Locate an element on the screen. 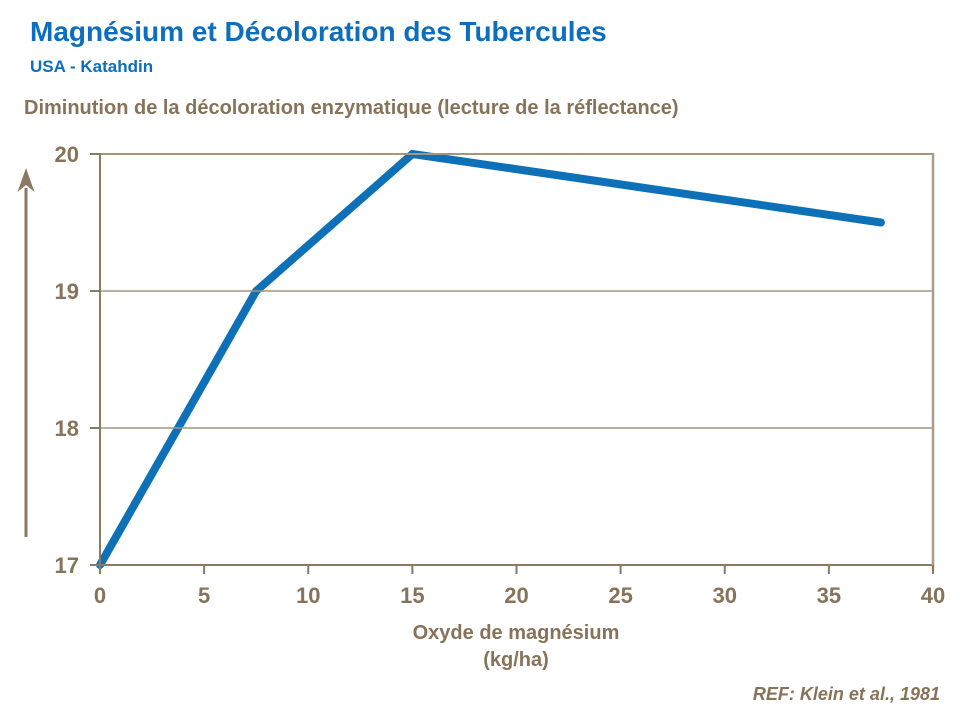 The image size is (960, 720). y-tick-label: 19 is located at coordinates (67, 291).